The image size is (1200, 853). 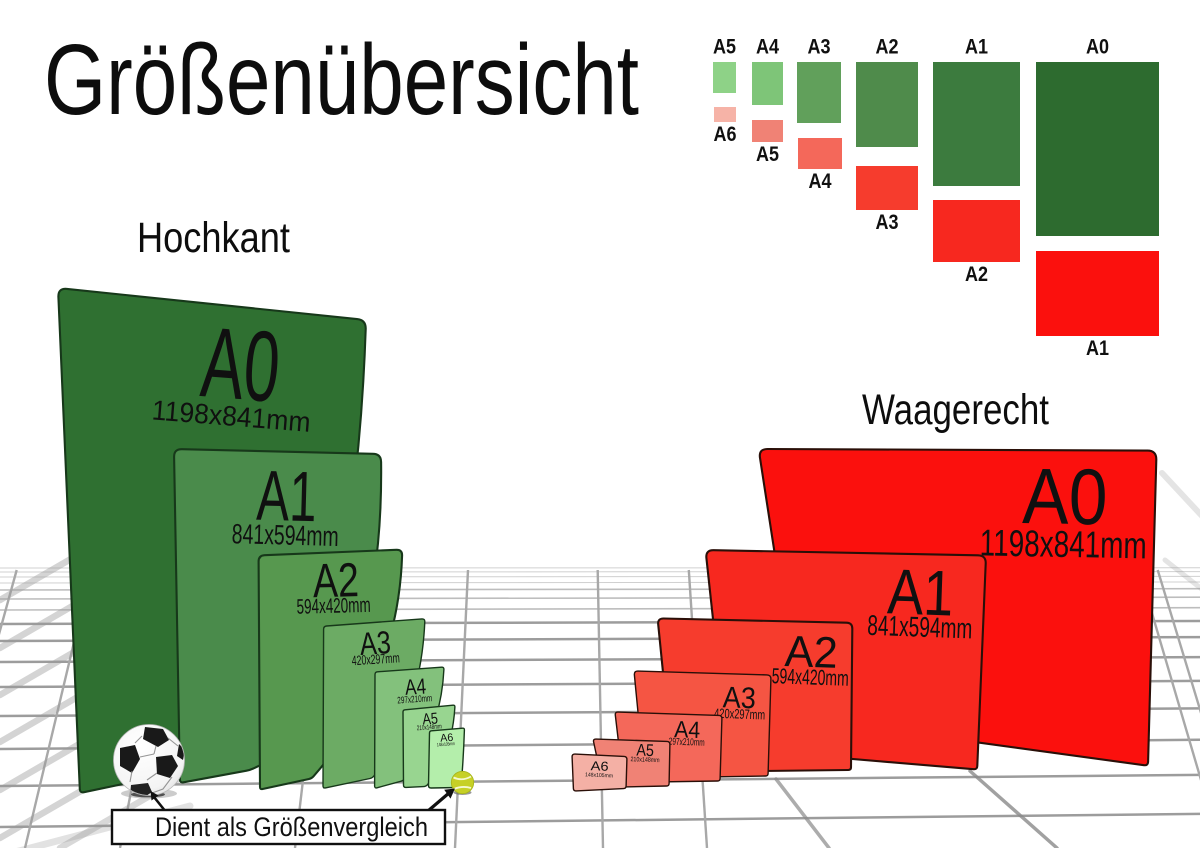 What do you see at coordinates (291, 827) in the screenshot?
I see `svg-text: Dient als Größenvergleich` at bounding box center [291, 827].